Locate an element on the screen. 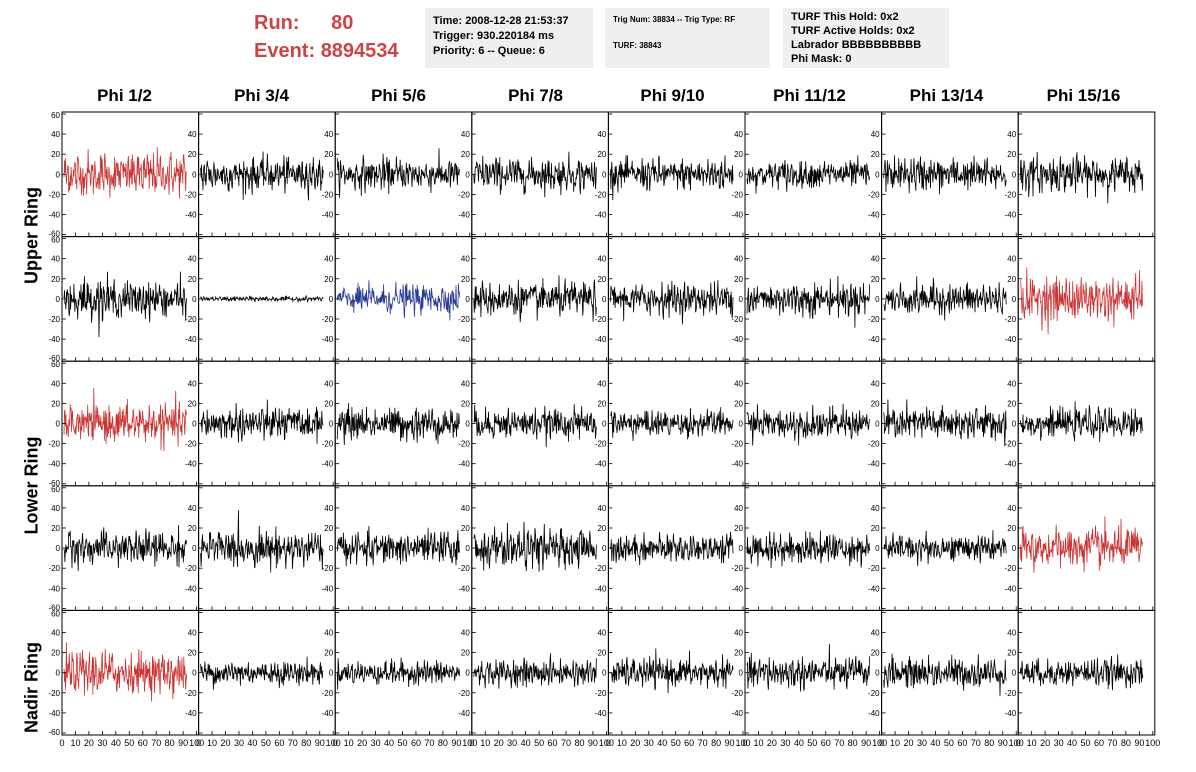 This screenshot has width=1196, height=772. waveform-panel: 40 20 0 -20 -40 60 -60 is located at coordinates (124, 299).